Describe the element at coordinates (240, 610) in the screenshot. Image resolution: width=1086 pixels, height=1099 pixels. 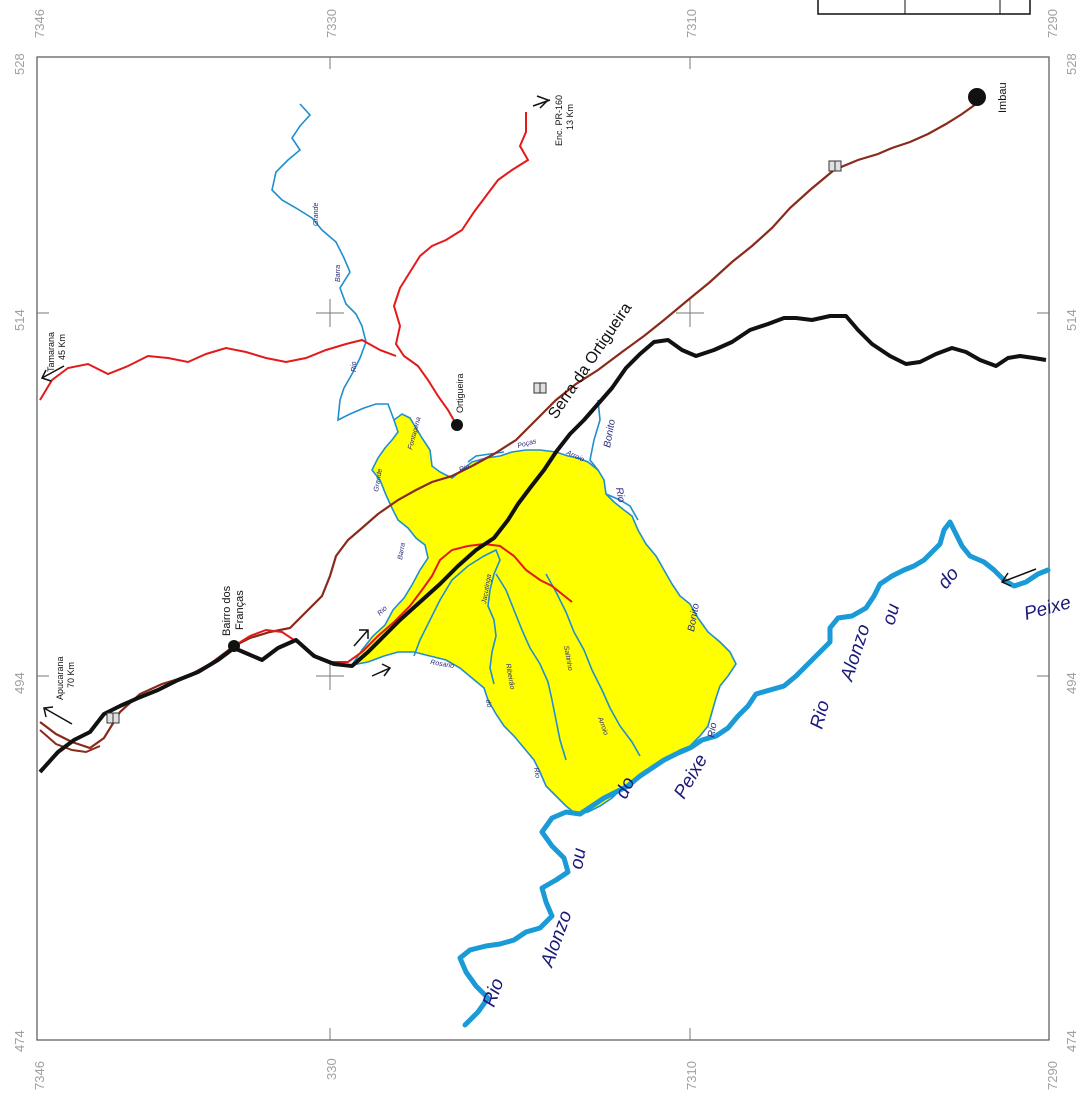
I see `label-bairro-line2: Franças` at that location.